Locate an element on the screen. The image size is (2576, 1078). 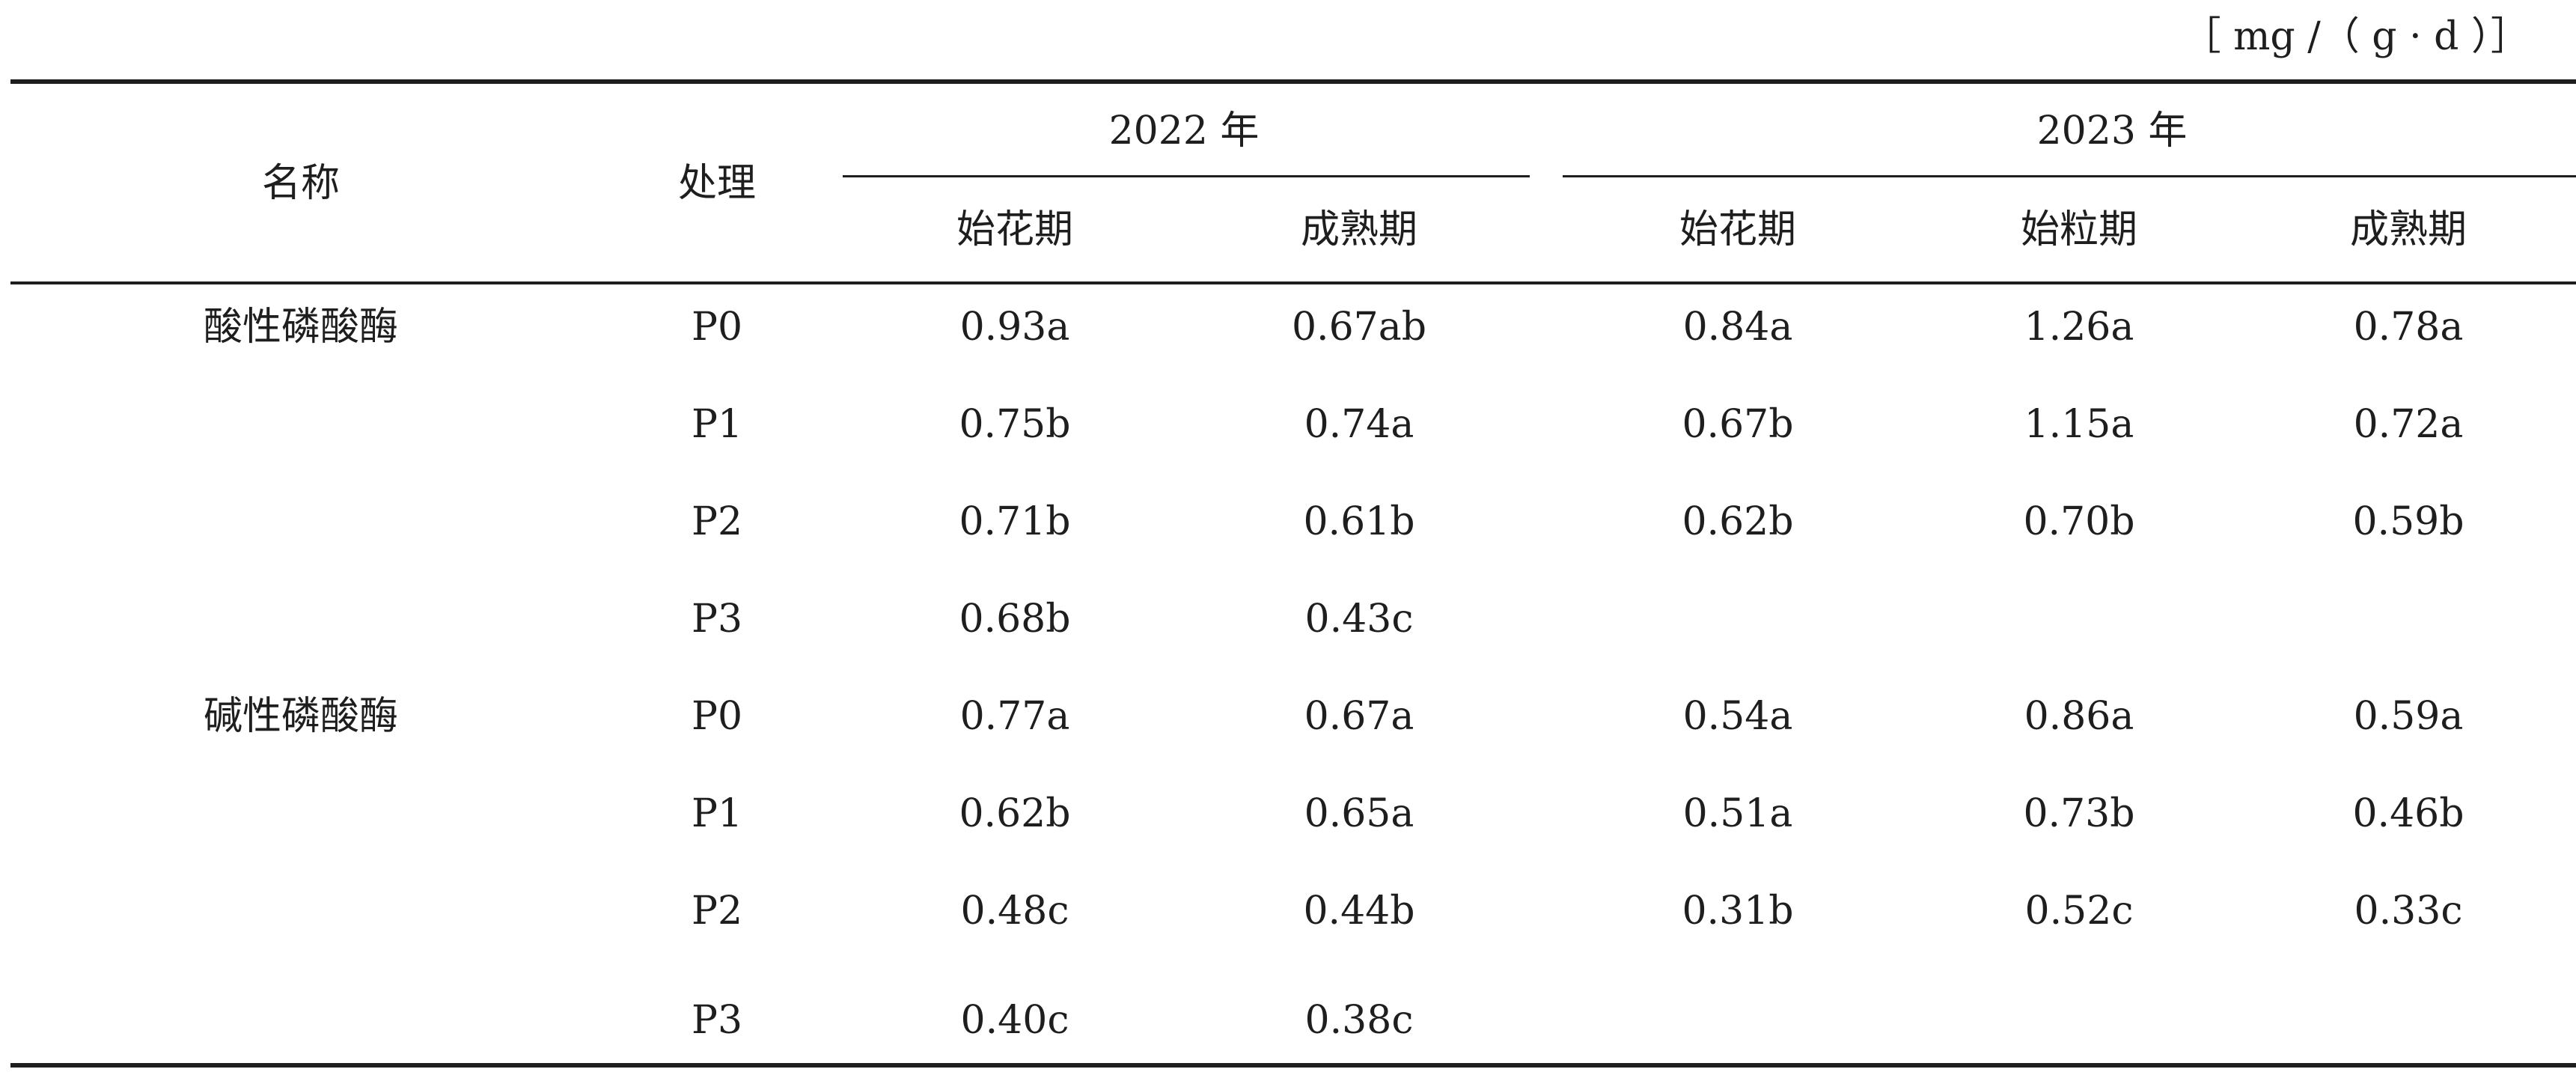
value-2023-maturity: 0.78a is located at coordinates (2408, 327).